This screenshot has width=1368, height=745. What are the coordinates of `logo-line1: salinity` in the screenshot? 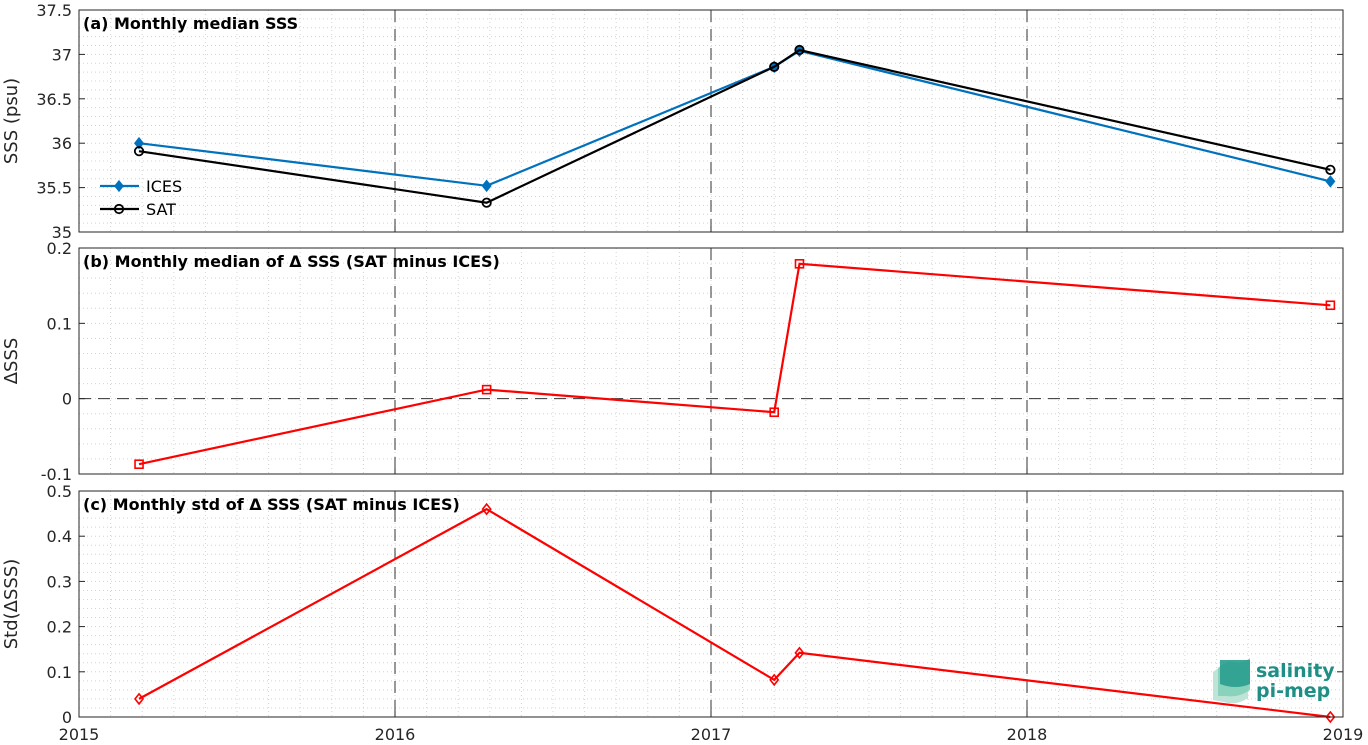 It's located at (1295, 671).